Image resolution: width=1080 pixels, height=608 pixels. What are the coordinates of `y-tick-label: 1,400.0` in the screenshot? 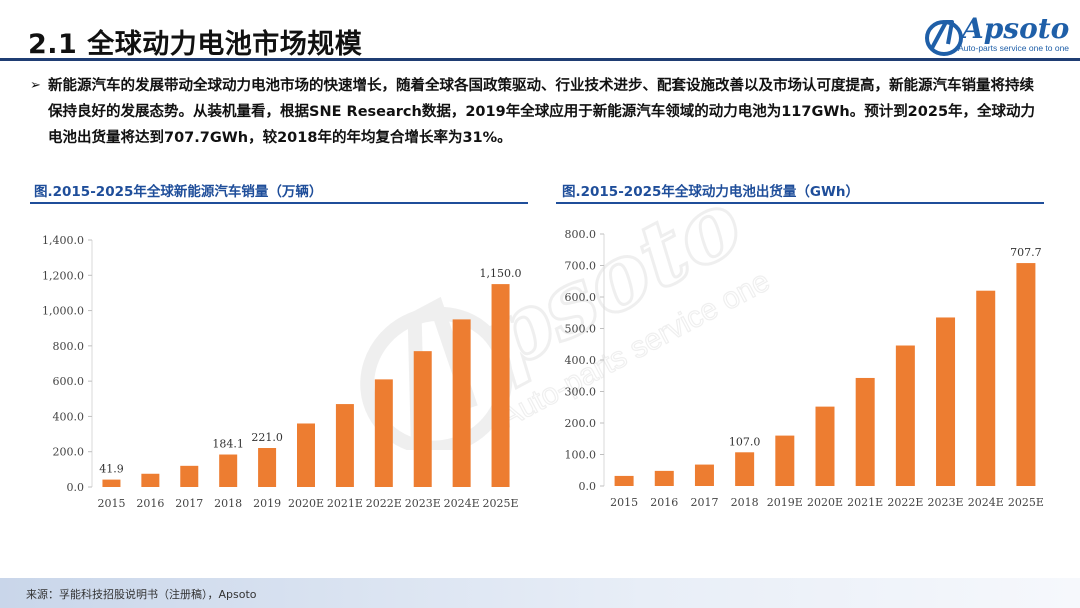 It's located at (63, 240).